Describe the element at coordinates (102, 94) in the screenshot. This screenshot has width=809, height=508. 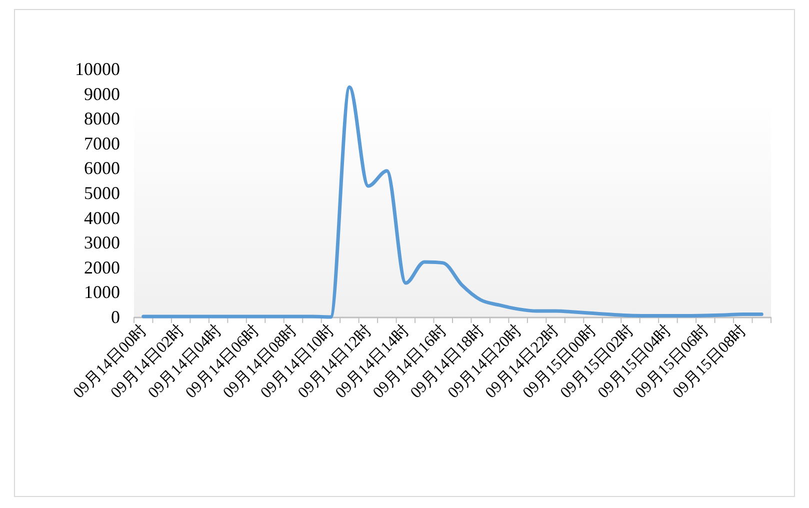
I see `y-tick-label: 9000` at that location.